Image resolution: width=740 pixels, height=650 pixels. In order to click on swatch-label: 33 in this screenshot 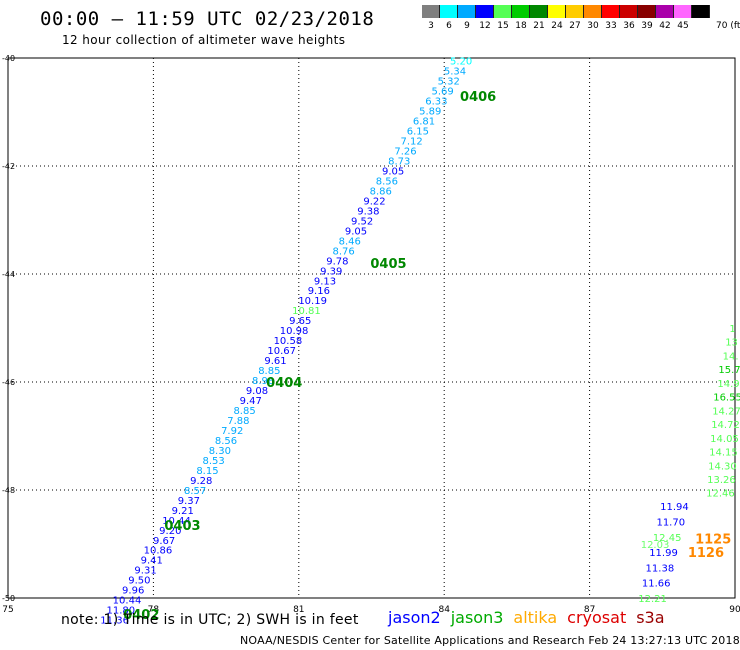, I will do `click(611, 26)`.